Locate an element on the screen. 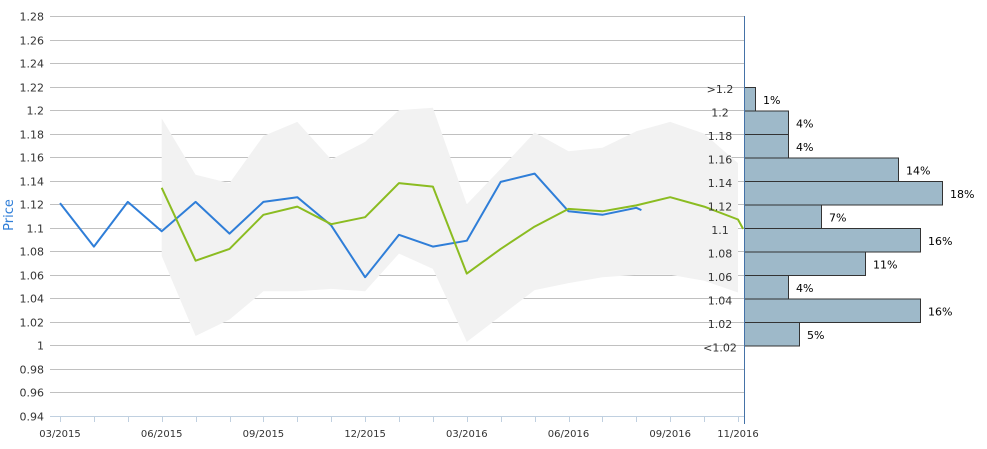 Image resolution: width=987 pixels, height=449 pixels. histogram-bin-label: 1.12 is located at coordinates (720, 207).